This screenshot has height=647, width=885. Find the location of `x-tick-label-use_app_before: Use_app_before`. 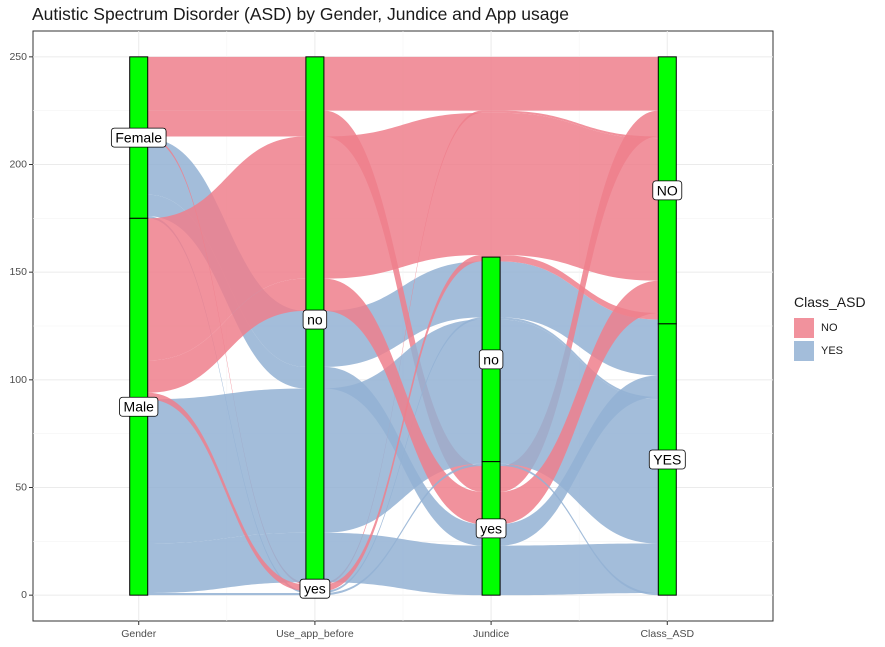

x-tick-label-use_app_before: Use_app_before is located at coordinates (315, 634).